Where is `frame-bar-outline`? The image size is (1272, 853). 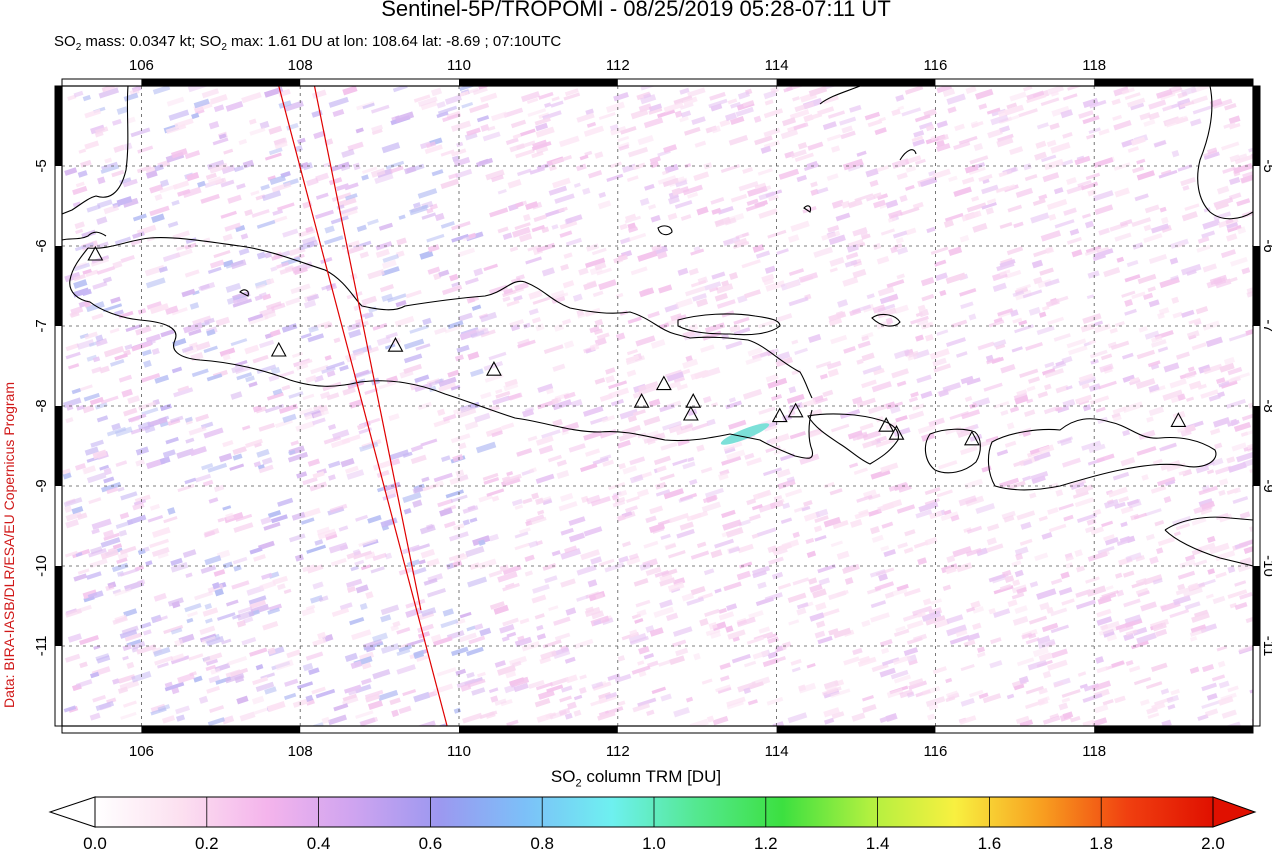
frame-bar-outline is located at coordinates (657, 729).